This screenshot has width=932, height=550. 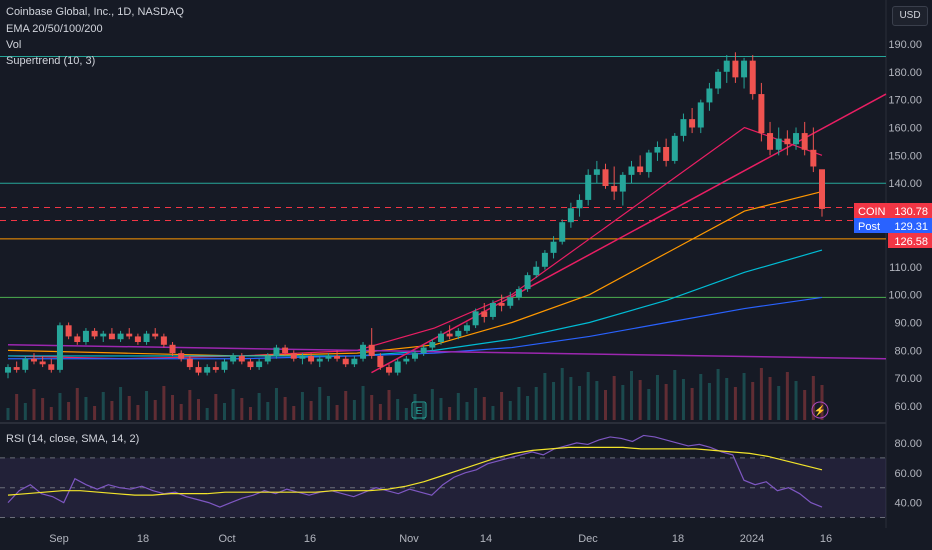 I want to click on legend-vol: Vol, so click(x=14, y=45).